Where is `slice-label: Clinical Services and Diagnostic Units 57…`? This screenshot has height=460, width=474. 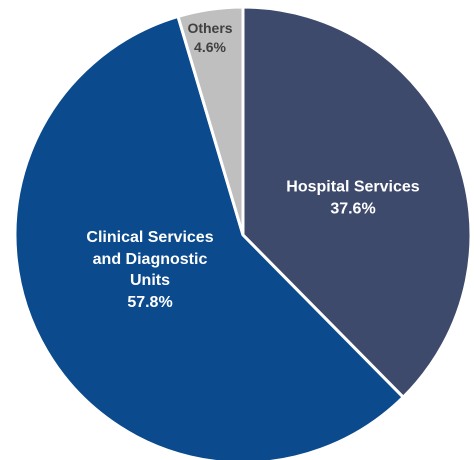
slice-label: Clinical Services and Diagnostic Units 57… is located at coordinates (150, 270).